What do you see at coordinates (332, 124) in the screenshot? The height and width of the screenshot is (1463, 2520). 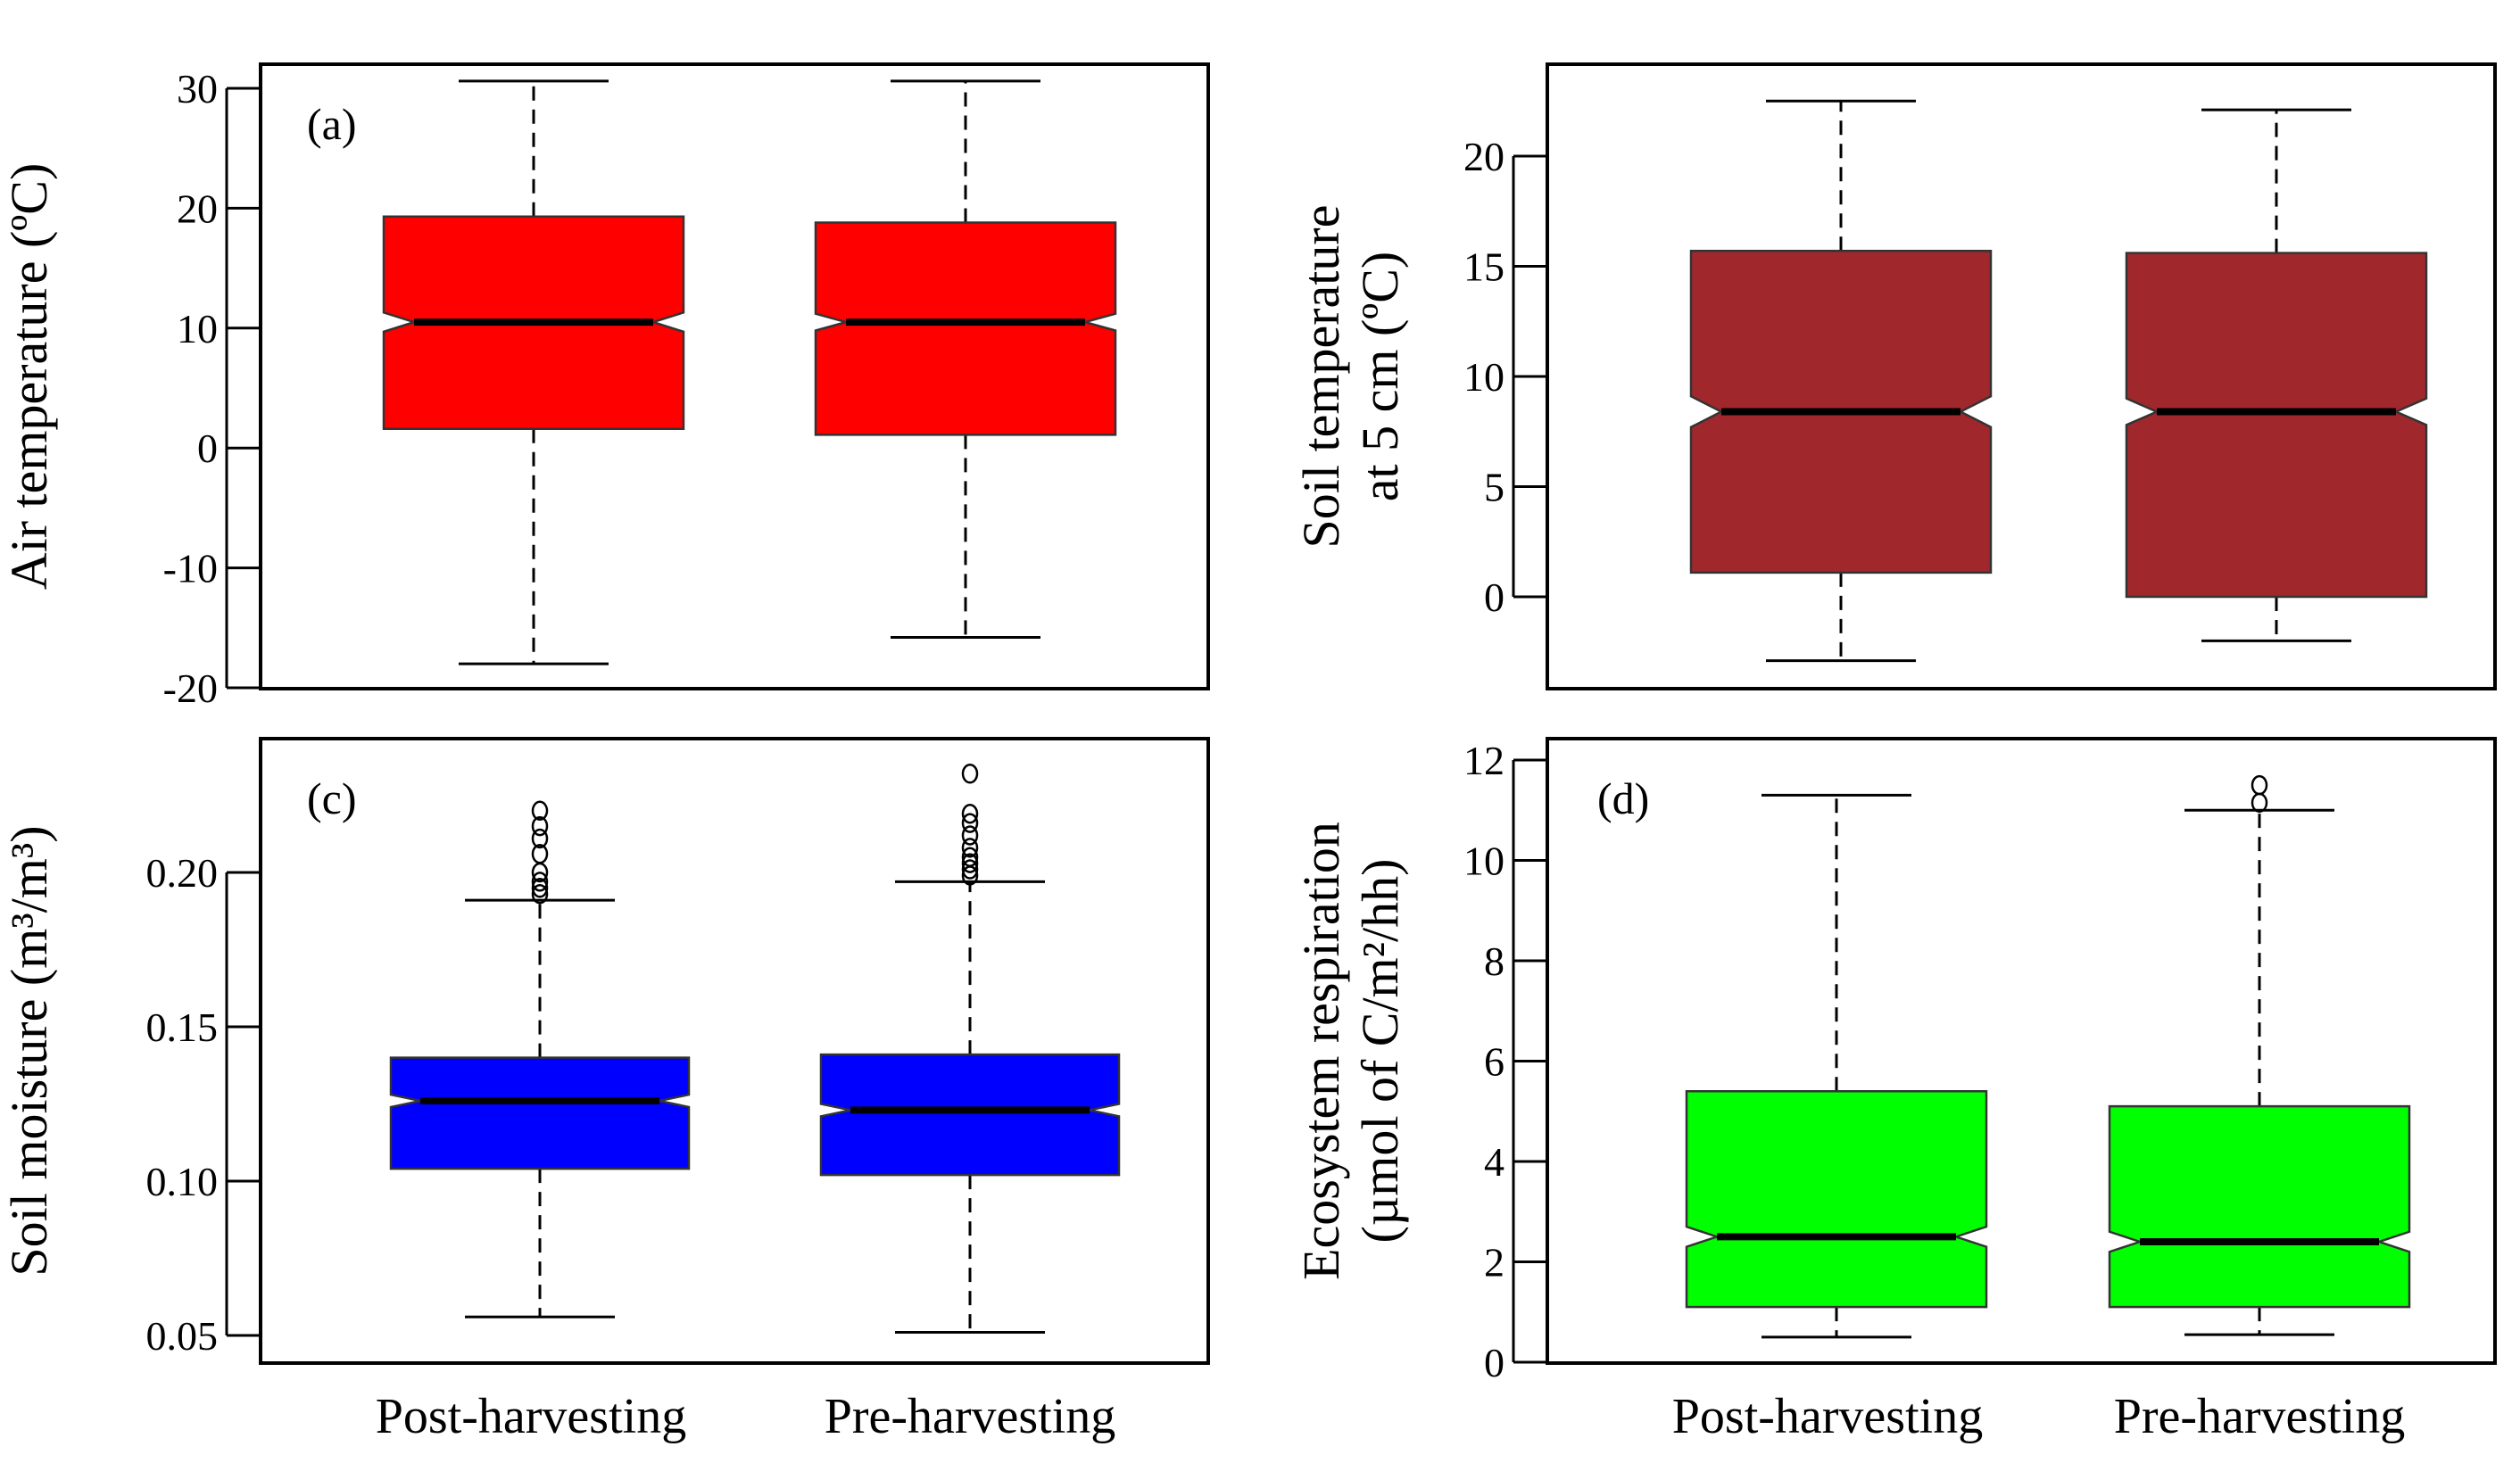 I see `panel-label: (a)` at bounding box center [332, 124].